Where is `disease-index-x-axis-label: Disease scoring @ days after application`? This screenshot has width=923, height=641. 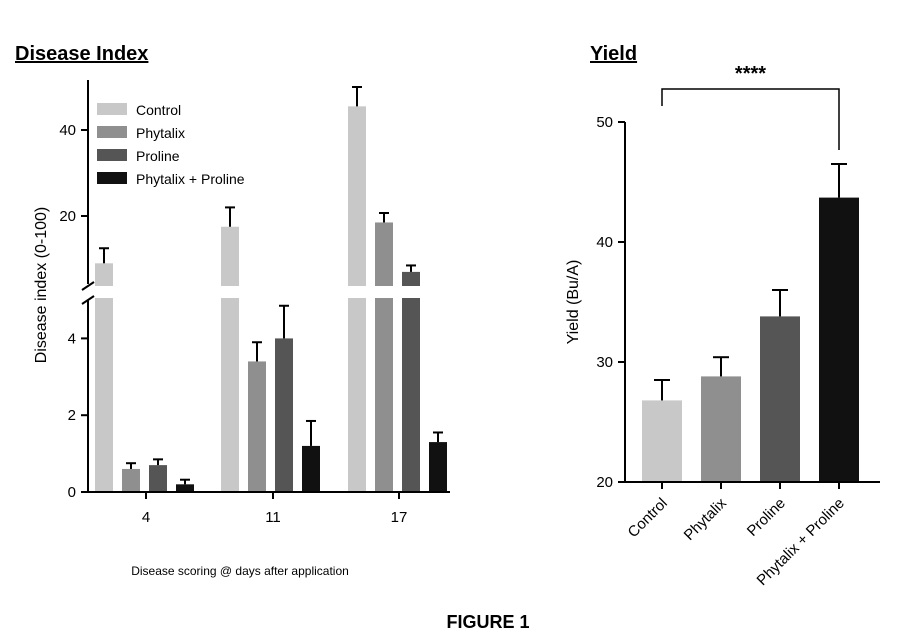
disease-index-x-axis-label: Disease scoring @ days after application is located at coordinates (240, 571).